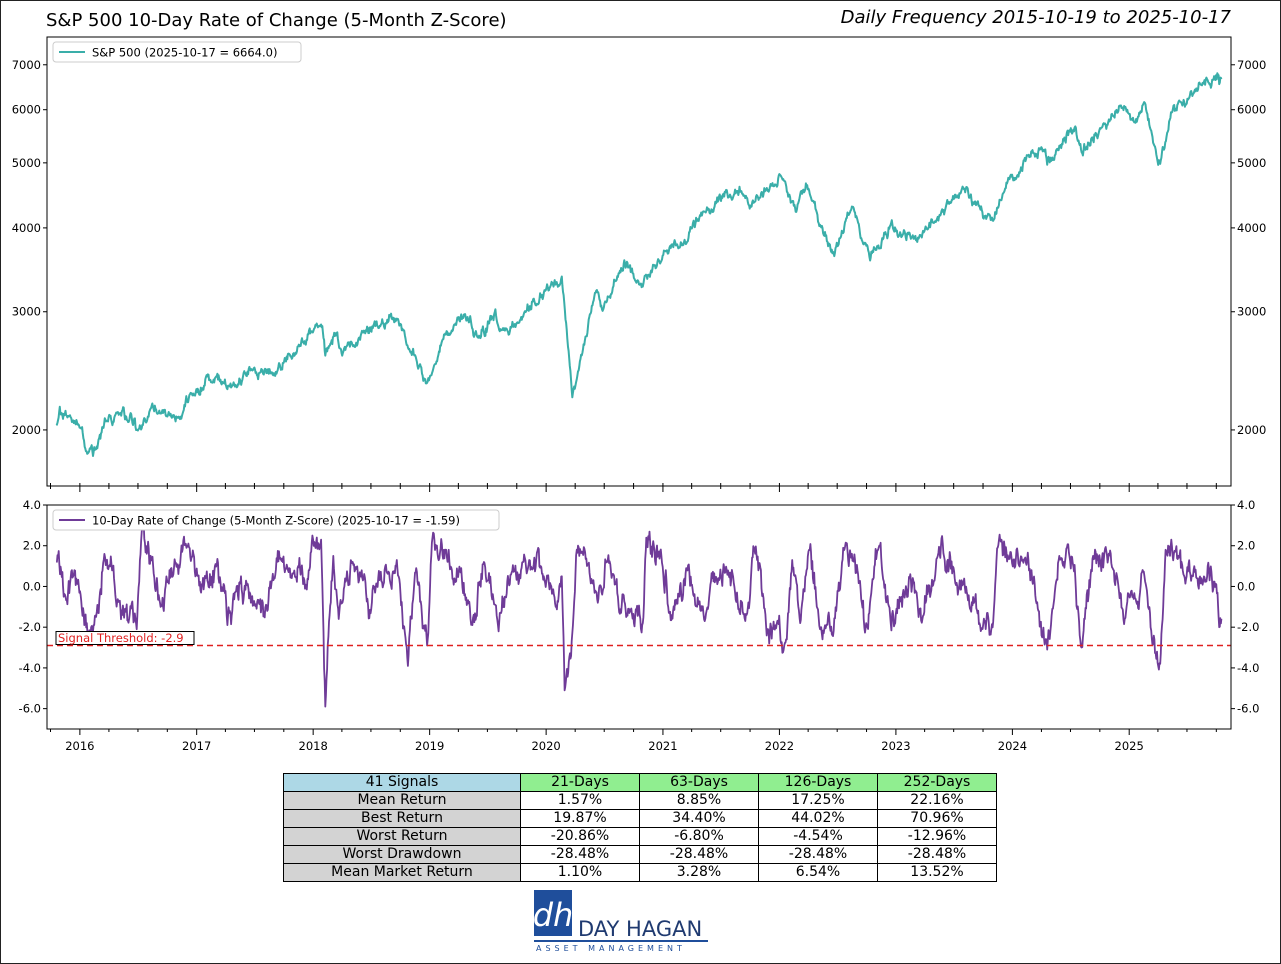 Image resolution: width=1281 pixels, height=964 pixels. What do you see at coordinates (402, 854) in the screenshot?
I see `table-row-label: Worst Drawdown` at bounding box center [402, 854].